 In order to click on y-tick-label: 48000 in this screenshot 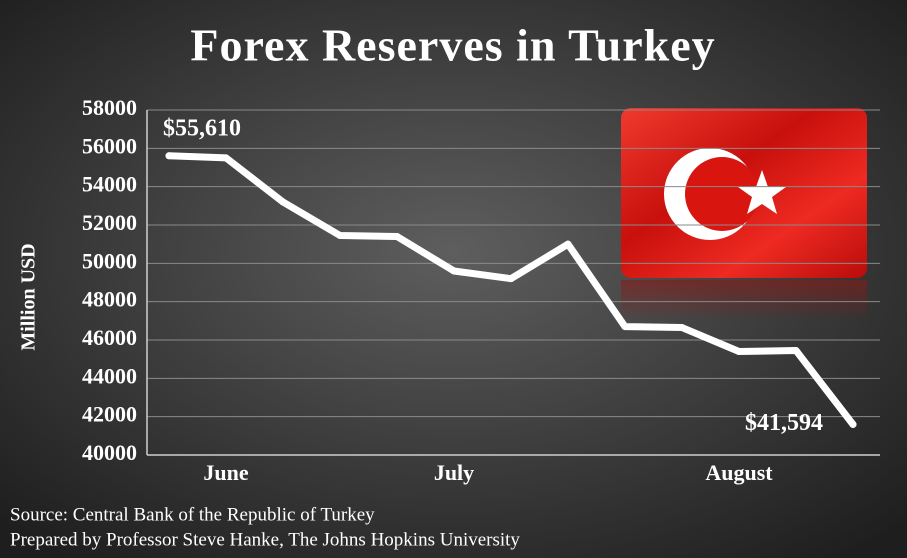, I will do `click(109, 299)`.